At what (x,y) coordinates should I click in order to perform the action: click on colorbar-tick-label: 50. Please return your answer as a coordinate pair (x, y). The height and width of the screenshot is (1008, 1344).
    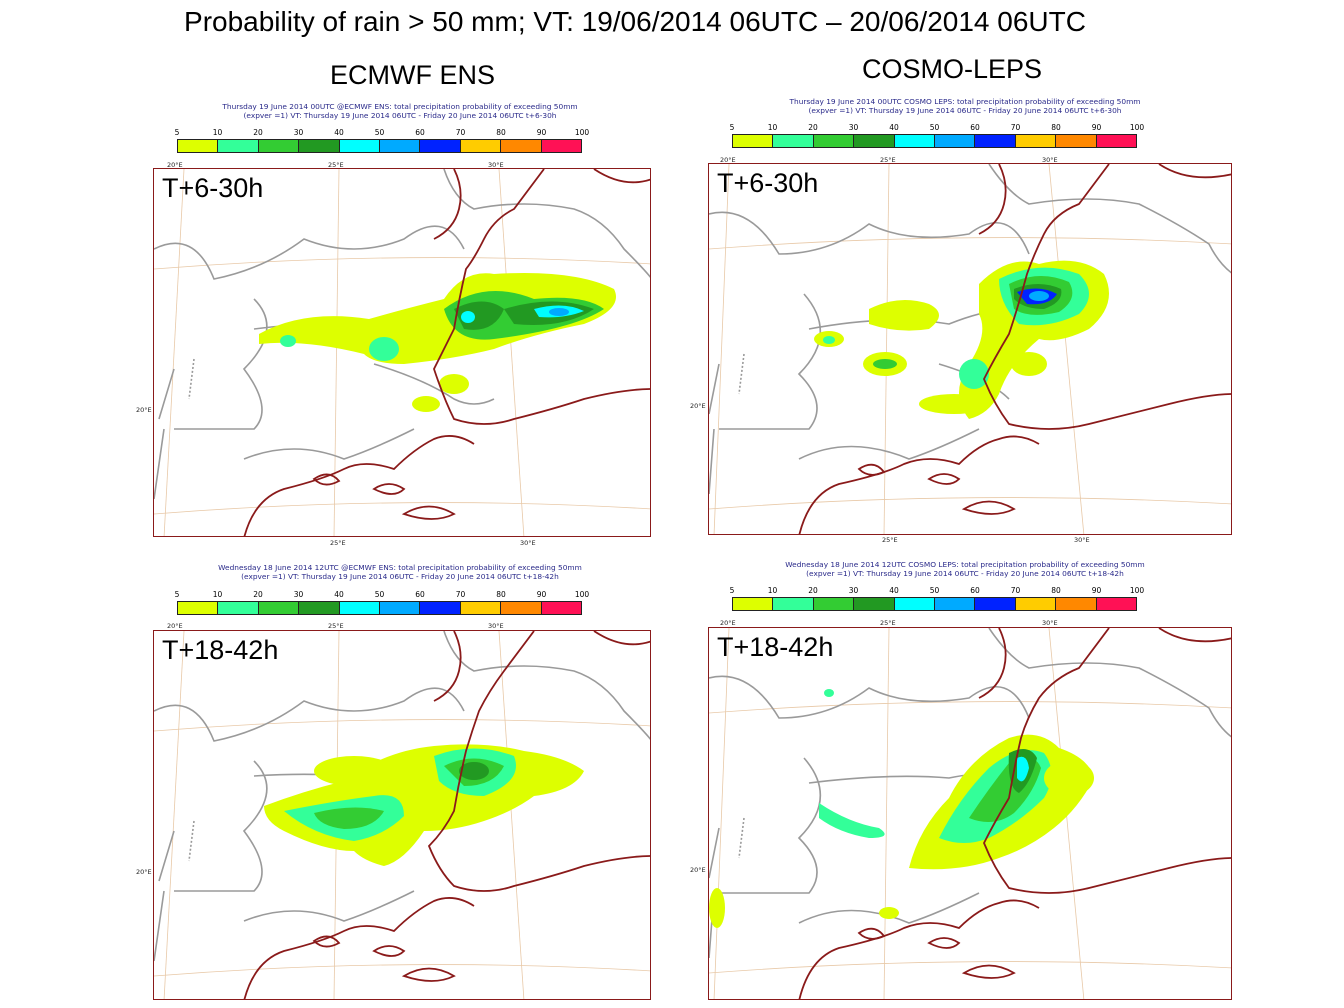
    Looking at the image, I should click on (379, 594).